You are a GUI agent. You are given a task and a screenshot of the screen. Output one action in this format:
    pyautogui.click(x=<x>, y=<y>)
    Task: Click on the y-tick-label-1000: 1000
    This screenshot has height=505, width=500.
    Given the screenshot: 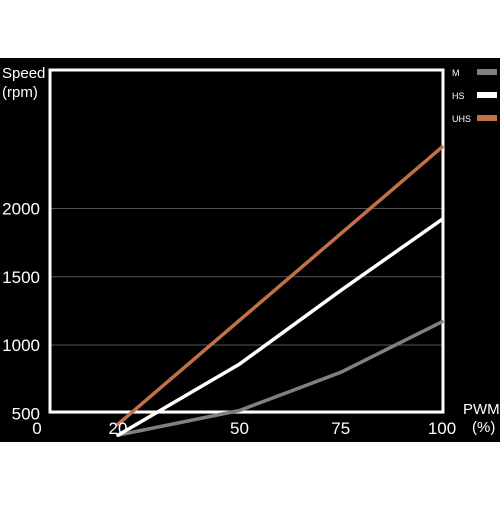 What is the action you would take?
    pyautogui.click(x=21, y=345)
    